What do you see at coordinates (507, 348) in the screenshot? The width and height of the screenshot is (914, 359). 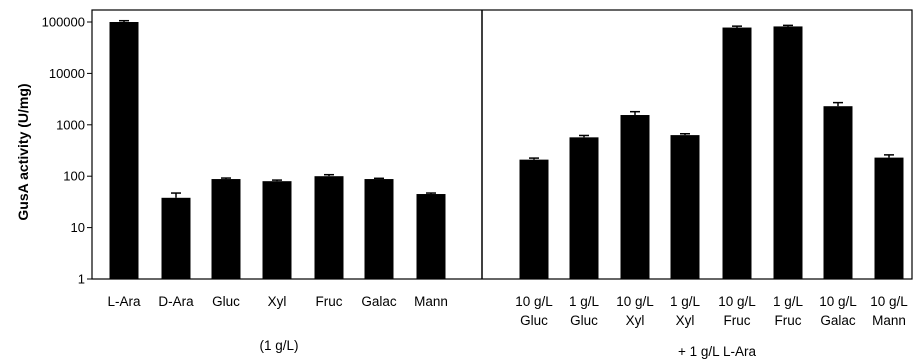 I see `group-labels: (1 g/L) + 1 g/L L-Ara` at bounding box center [507, 348].